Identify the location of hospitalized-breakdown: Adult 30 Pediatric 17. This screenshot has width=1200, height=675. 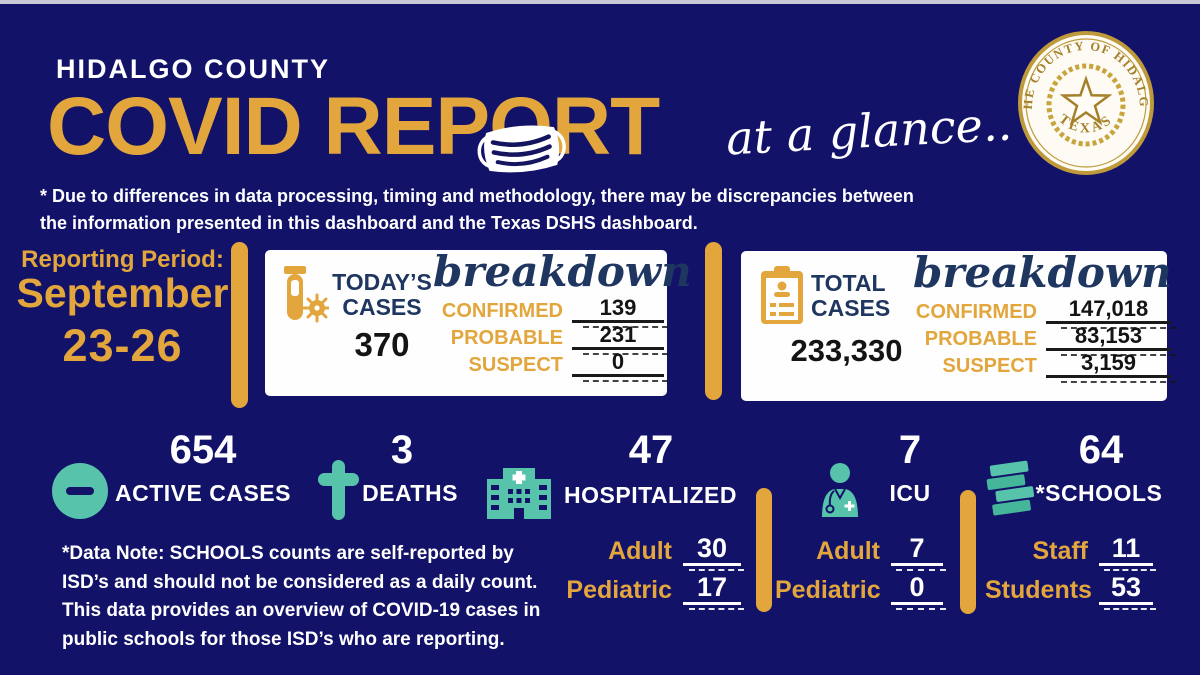
(652, 571).